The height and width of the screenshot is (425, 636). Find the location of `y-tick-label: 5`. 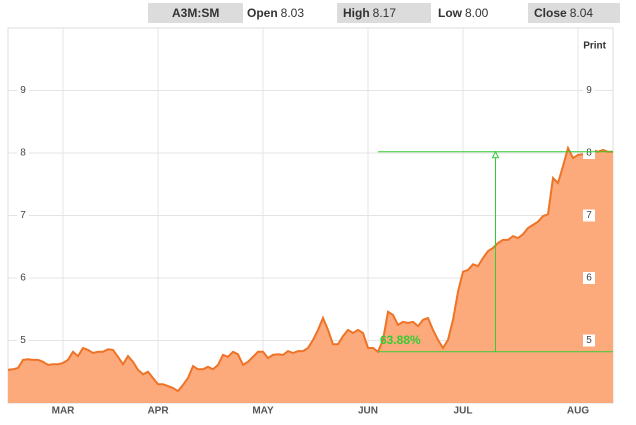

y-tick-label: 5 is located at coordinates (23, 340).